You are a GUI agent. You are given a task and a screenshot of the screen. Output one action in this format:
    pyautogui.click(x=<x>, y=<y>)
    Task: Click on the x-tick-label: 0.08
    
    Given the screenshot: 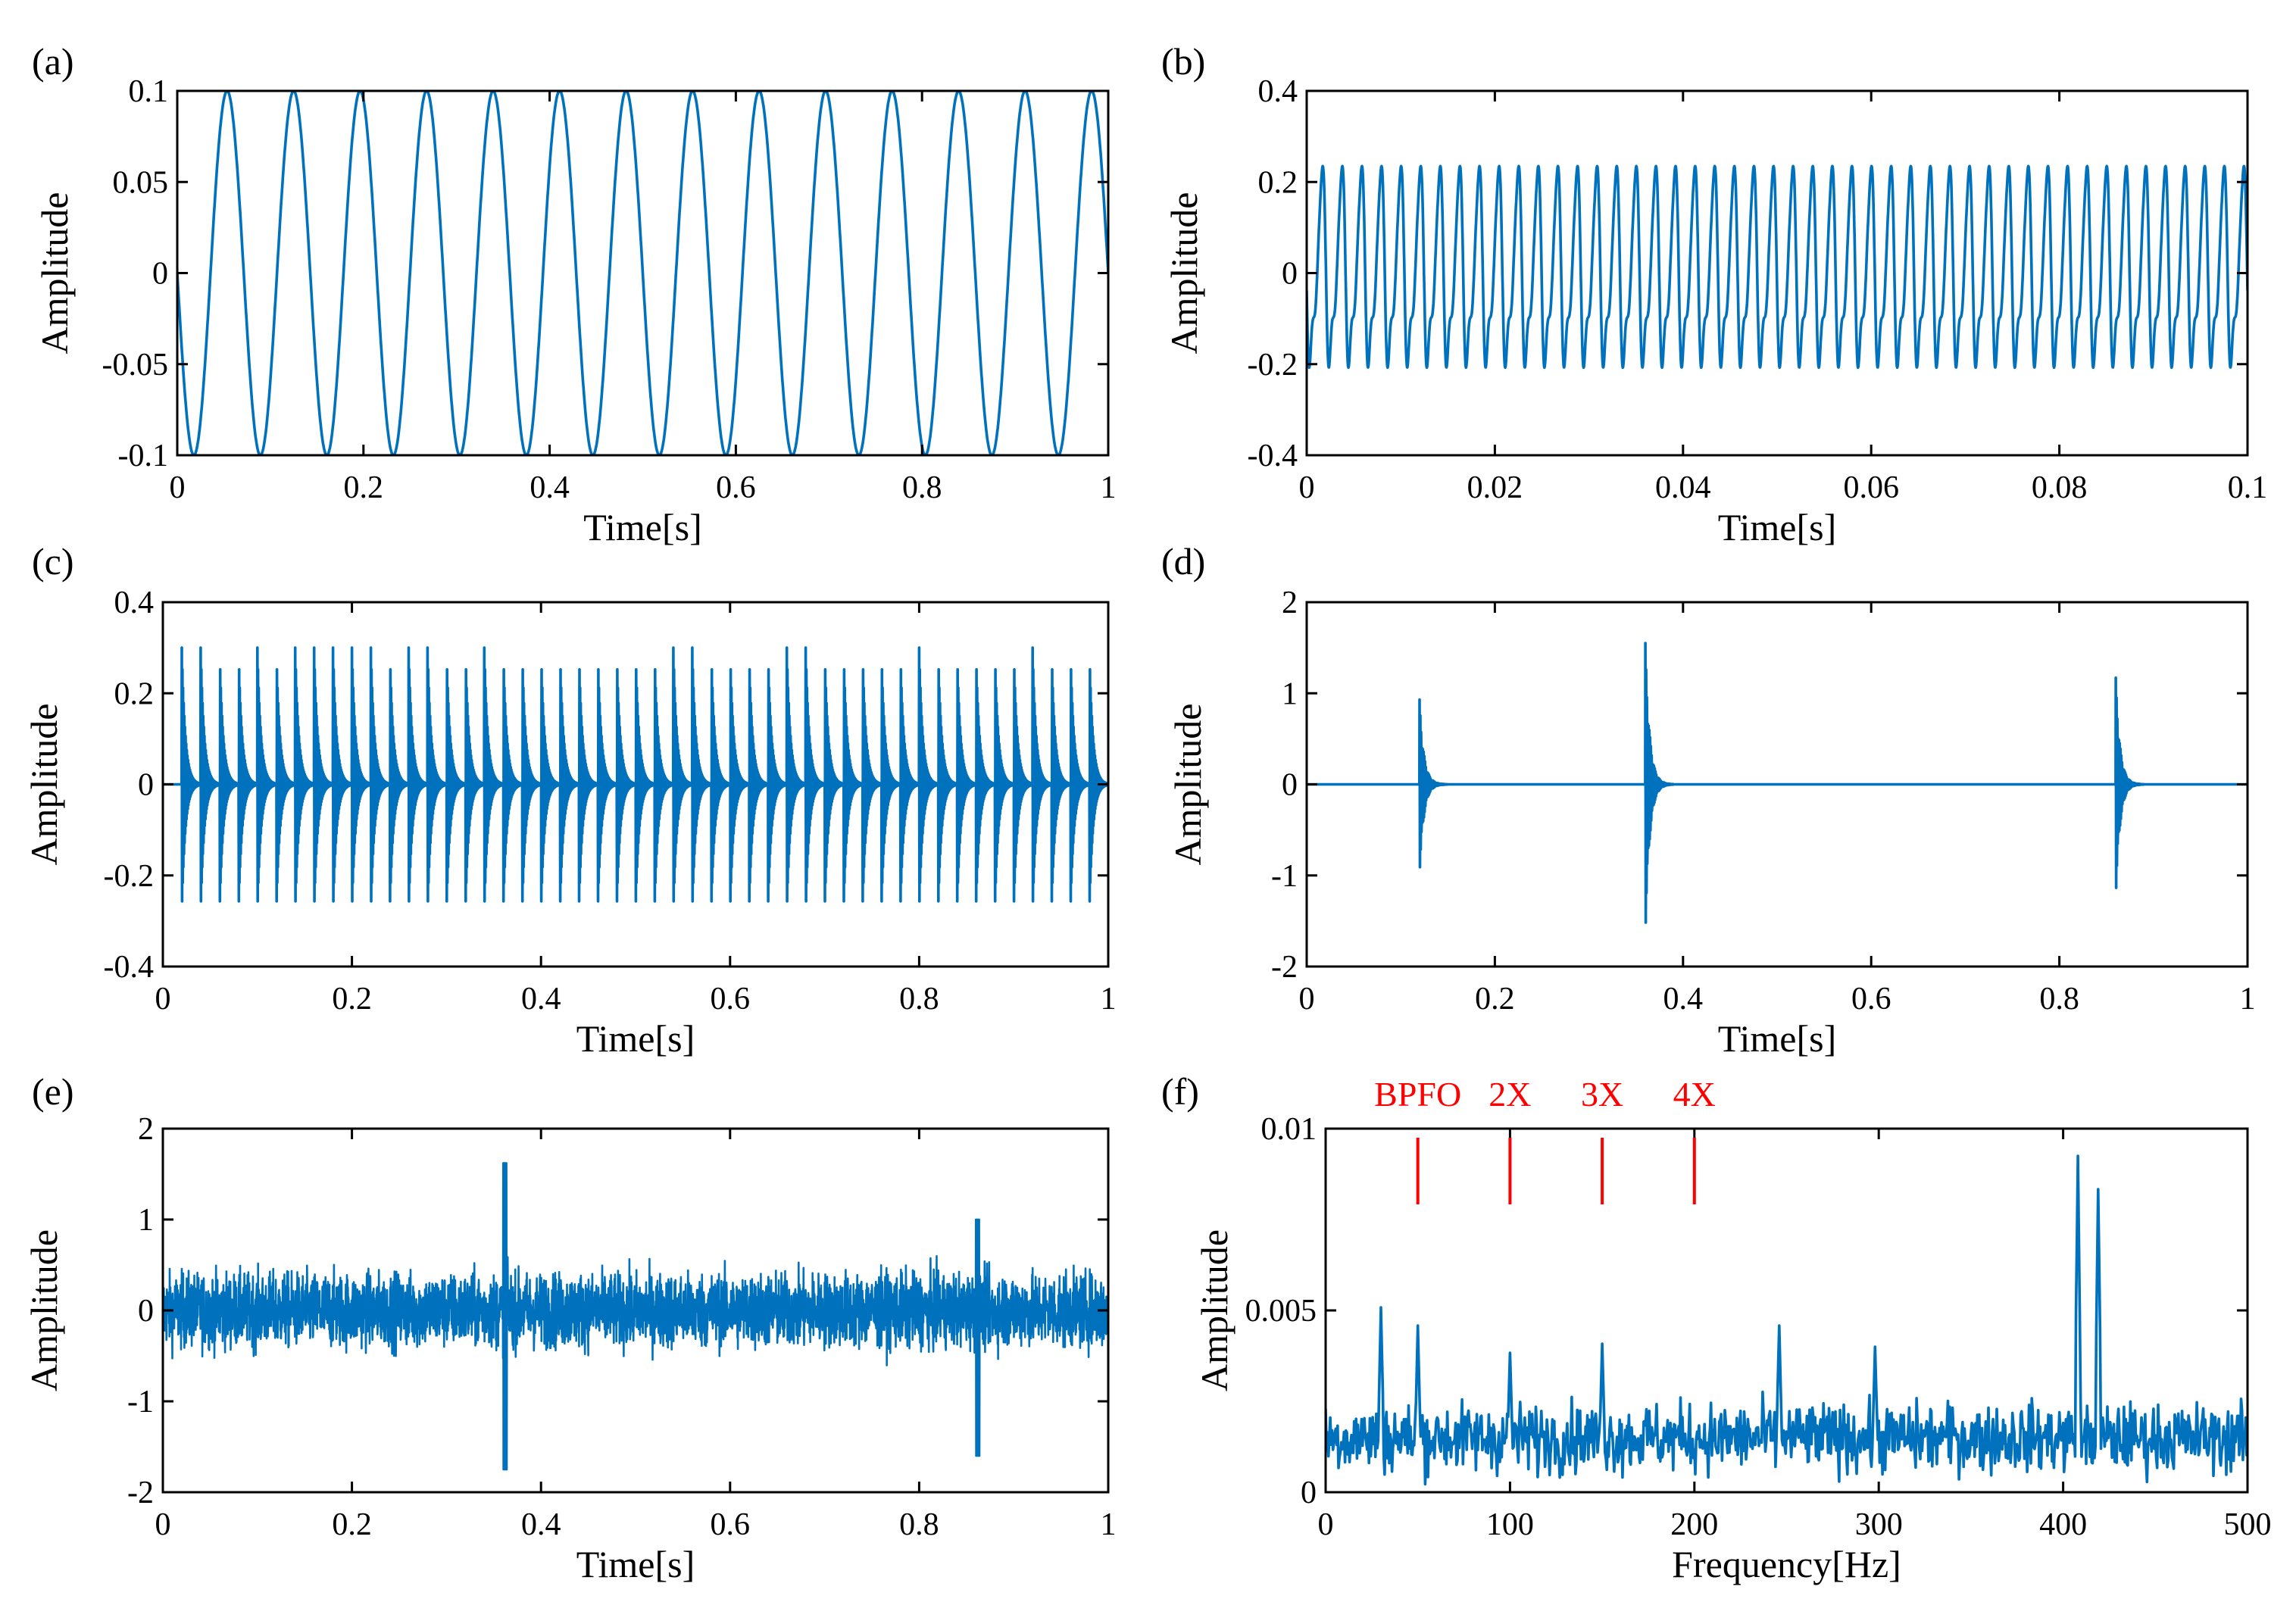 What is the action you would take?
    pyautogui.click(x=2060, y=487)
    